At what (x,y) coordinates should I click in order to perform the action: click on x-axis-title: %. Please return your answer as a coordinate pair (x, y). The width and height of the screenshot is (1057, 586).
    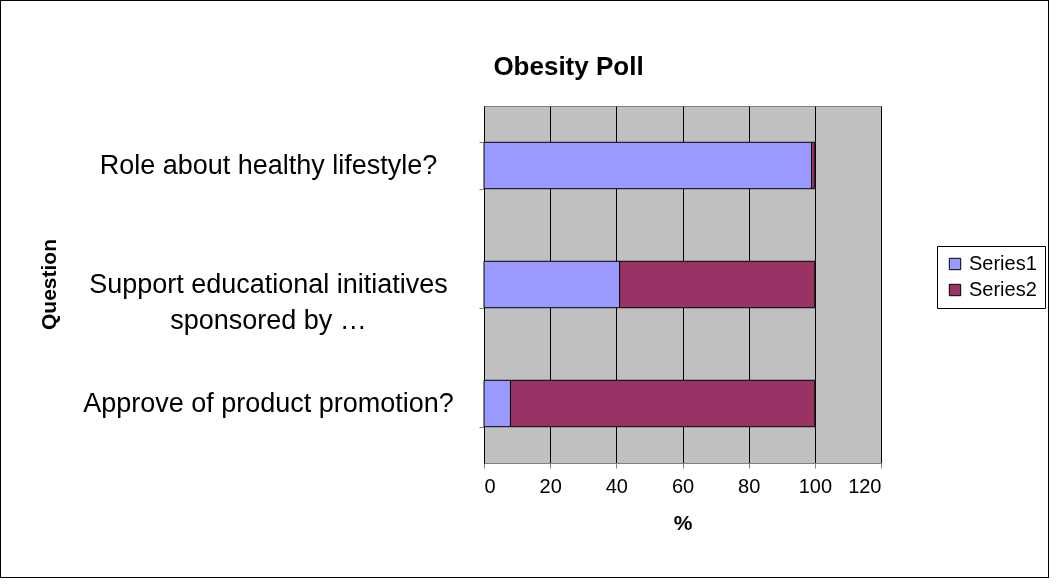
    Looking at the image, I should click on (683, 522).